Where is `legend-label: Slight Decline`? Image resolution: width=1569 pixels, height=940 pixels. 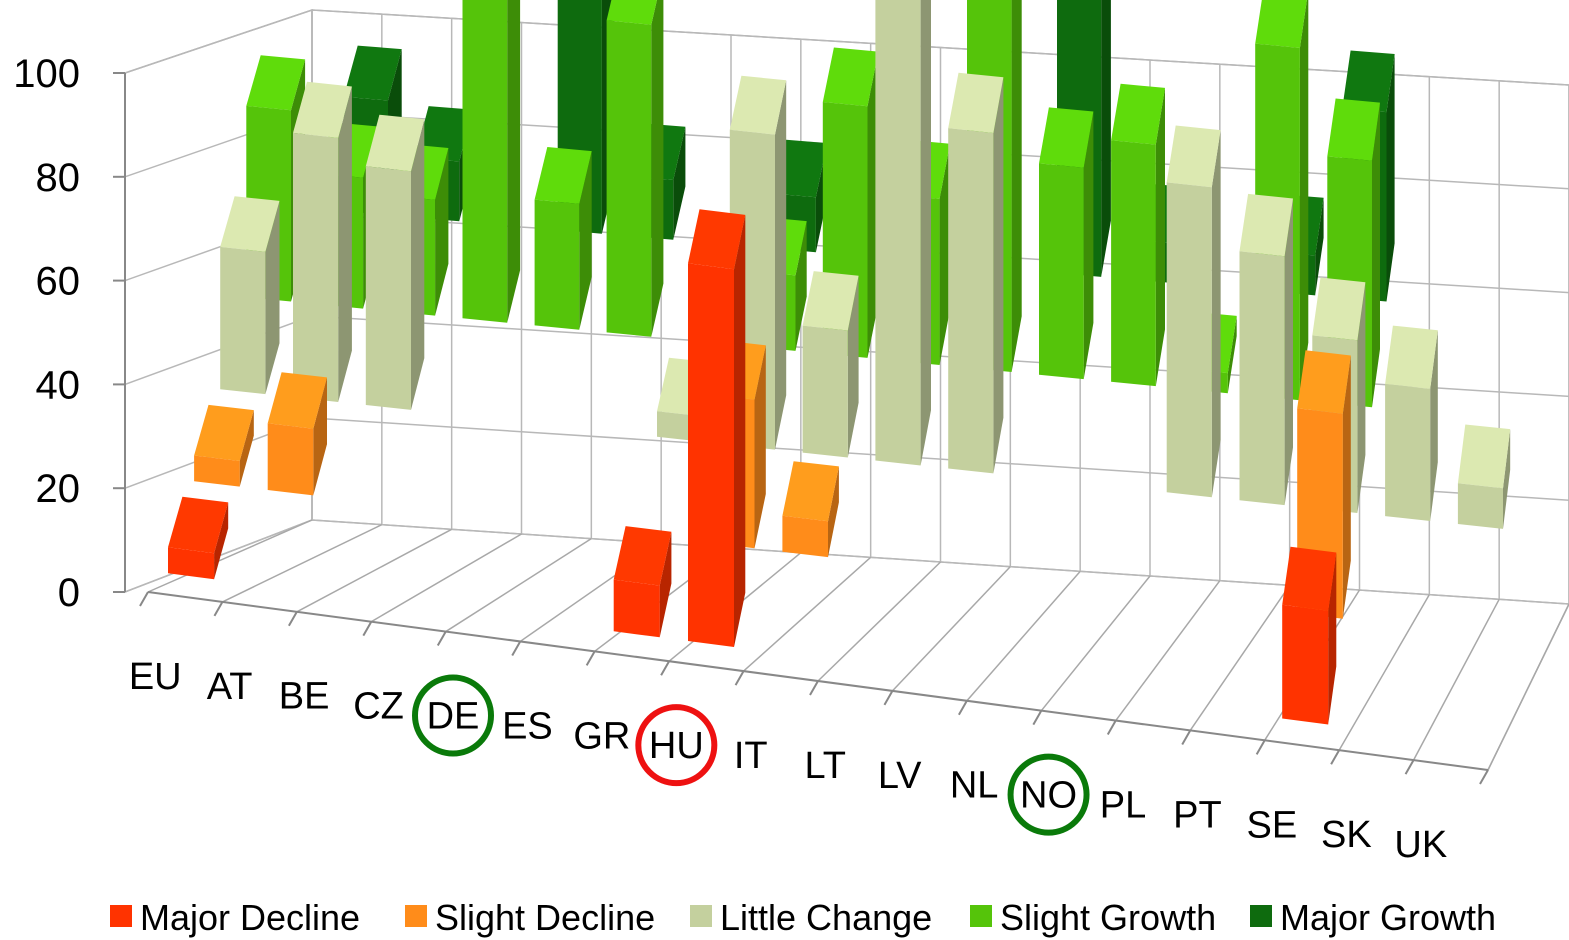
legend-label: Slight Decline is located at coordinates (545, 917).